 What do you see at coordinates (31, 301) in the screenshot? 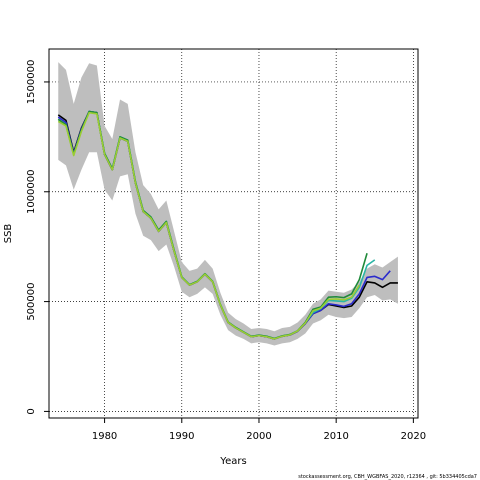
I see `y-tick-label: 500000` at bounding box center [31, 301].